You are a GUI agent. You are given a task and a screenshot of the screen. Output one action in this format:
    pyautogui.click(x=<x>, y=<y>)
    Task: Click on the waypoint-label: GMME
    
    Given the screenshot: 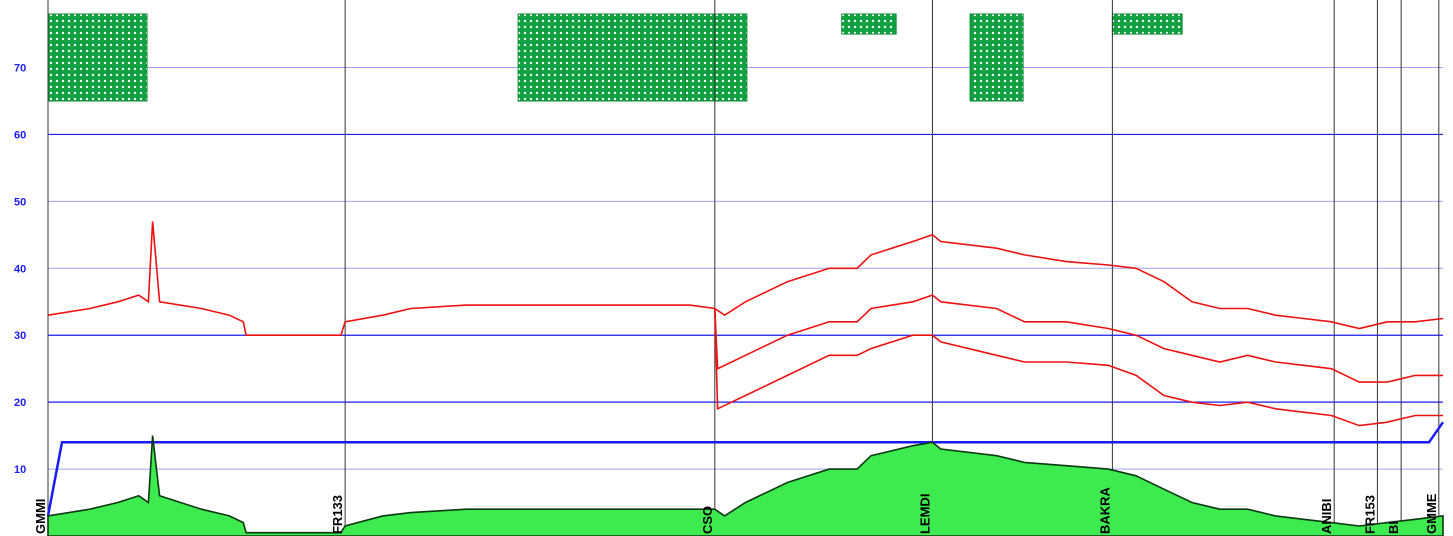 What is the action you would take?
    pyautogui.click(x=1431, y=513)
    